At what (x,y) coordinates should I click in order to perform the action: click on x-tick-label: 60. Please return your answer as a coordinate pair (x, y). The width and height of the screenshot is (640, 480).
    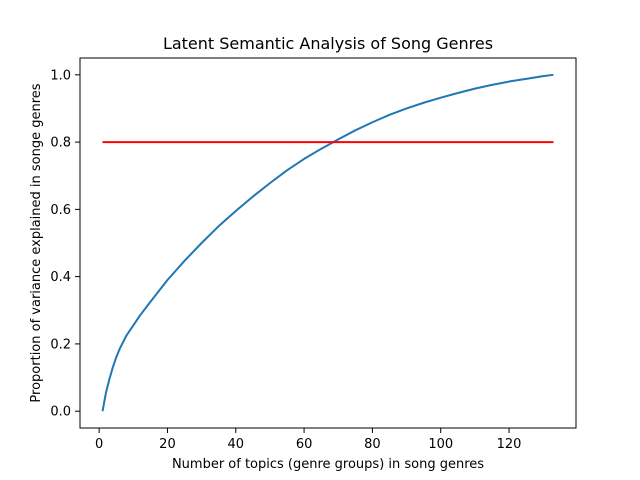
    Looking at the image, I should click on (304, 444).